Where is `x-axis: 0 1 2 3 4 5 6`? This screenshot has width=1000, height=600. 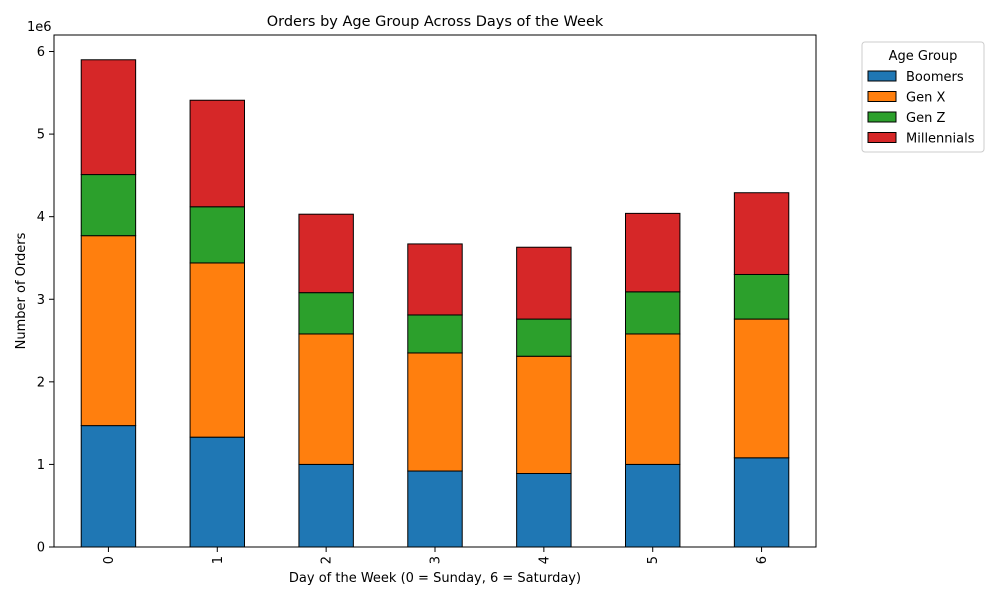 x-axis: 0 1 2 3 4 5 6 is located at coordinates (436, 555).